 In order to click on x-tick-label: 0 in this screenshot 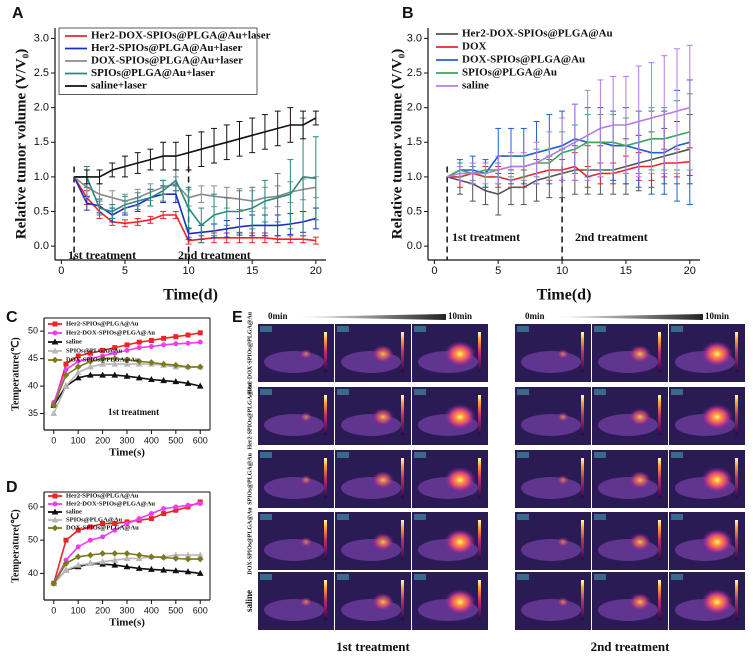, I will do `click(61, 271)`.